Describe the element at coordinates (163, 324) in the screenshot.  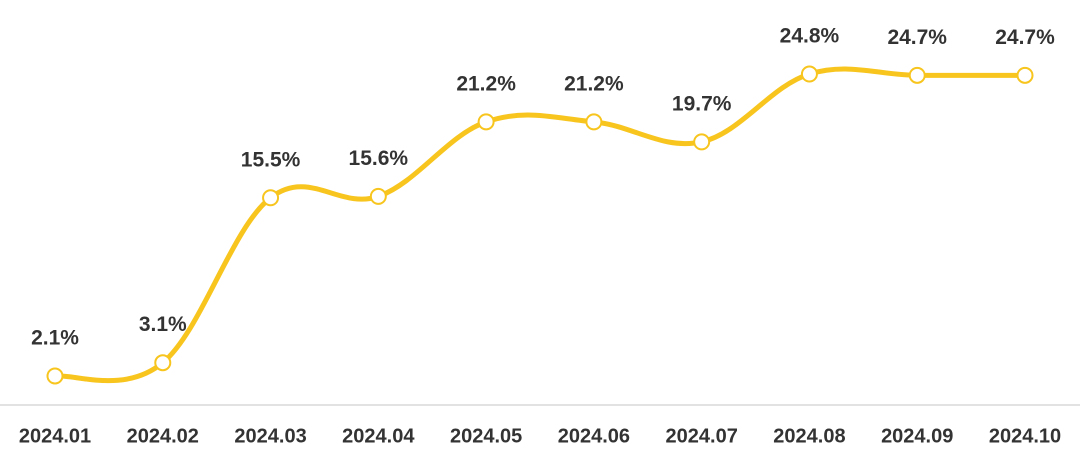
I see `data-label: 3.1%` at that location.